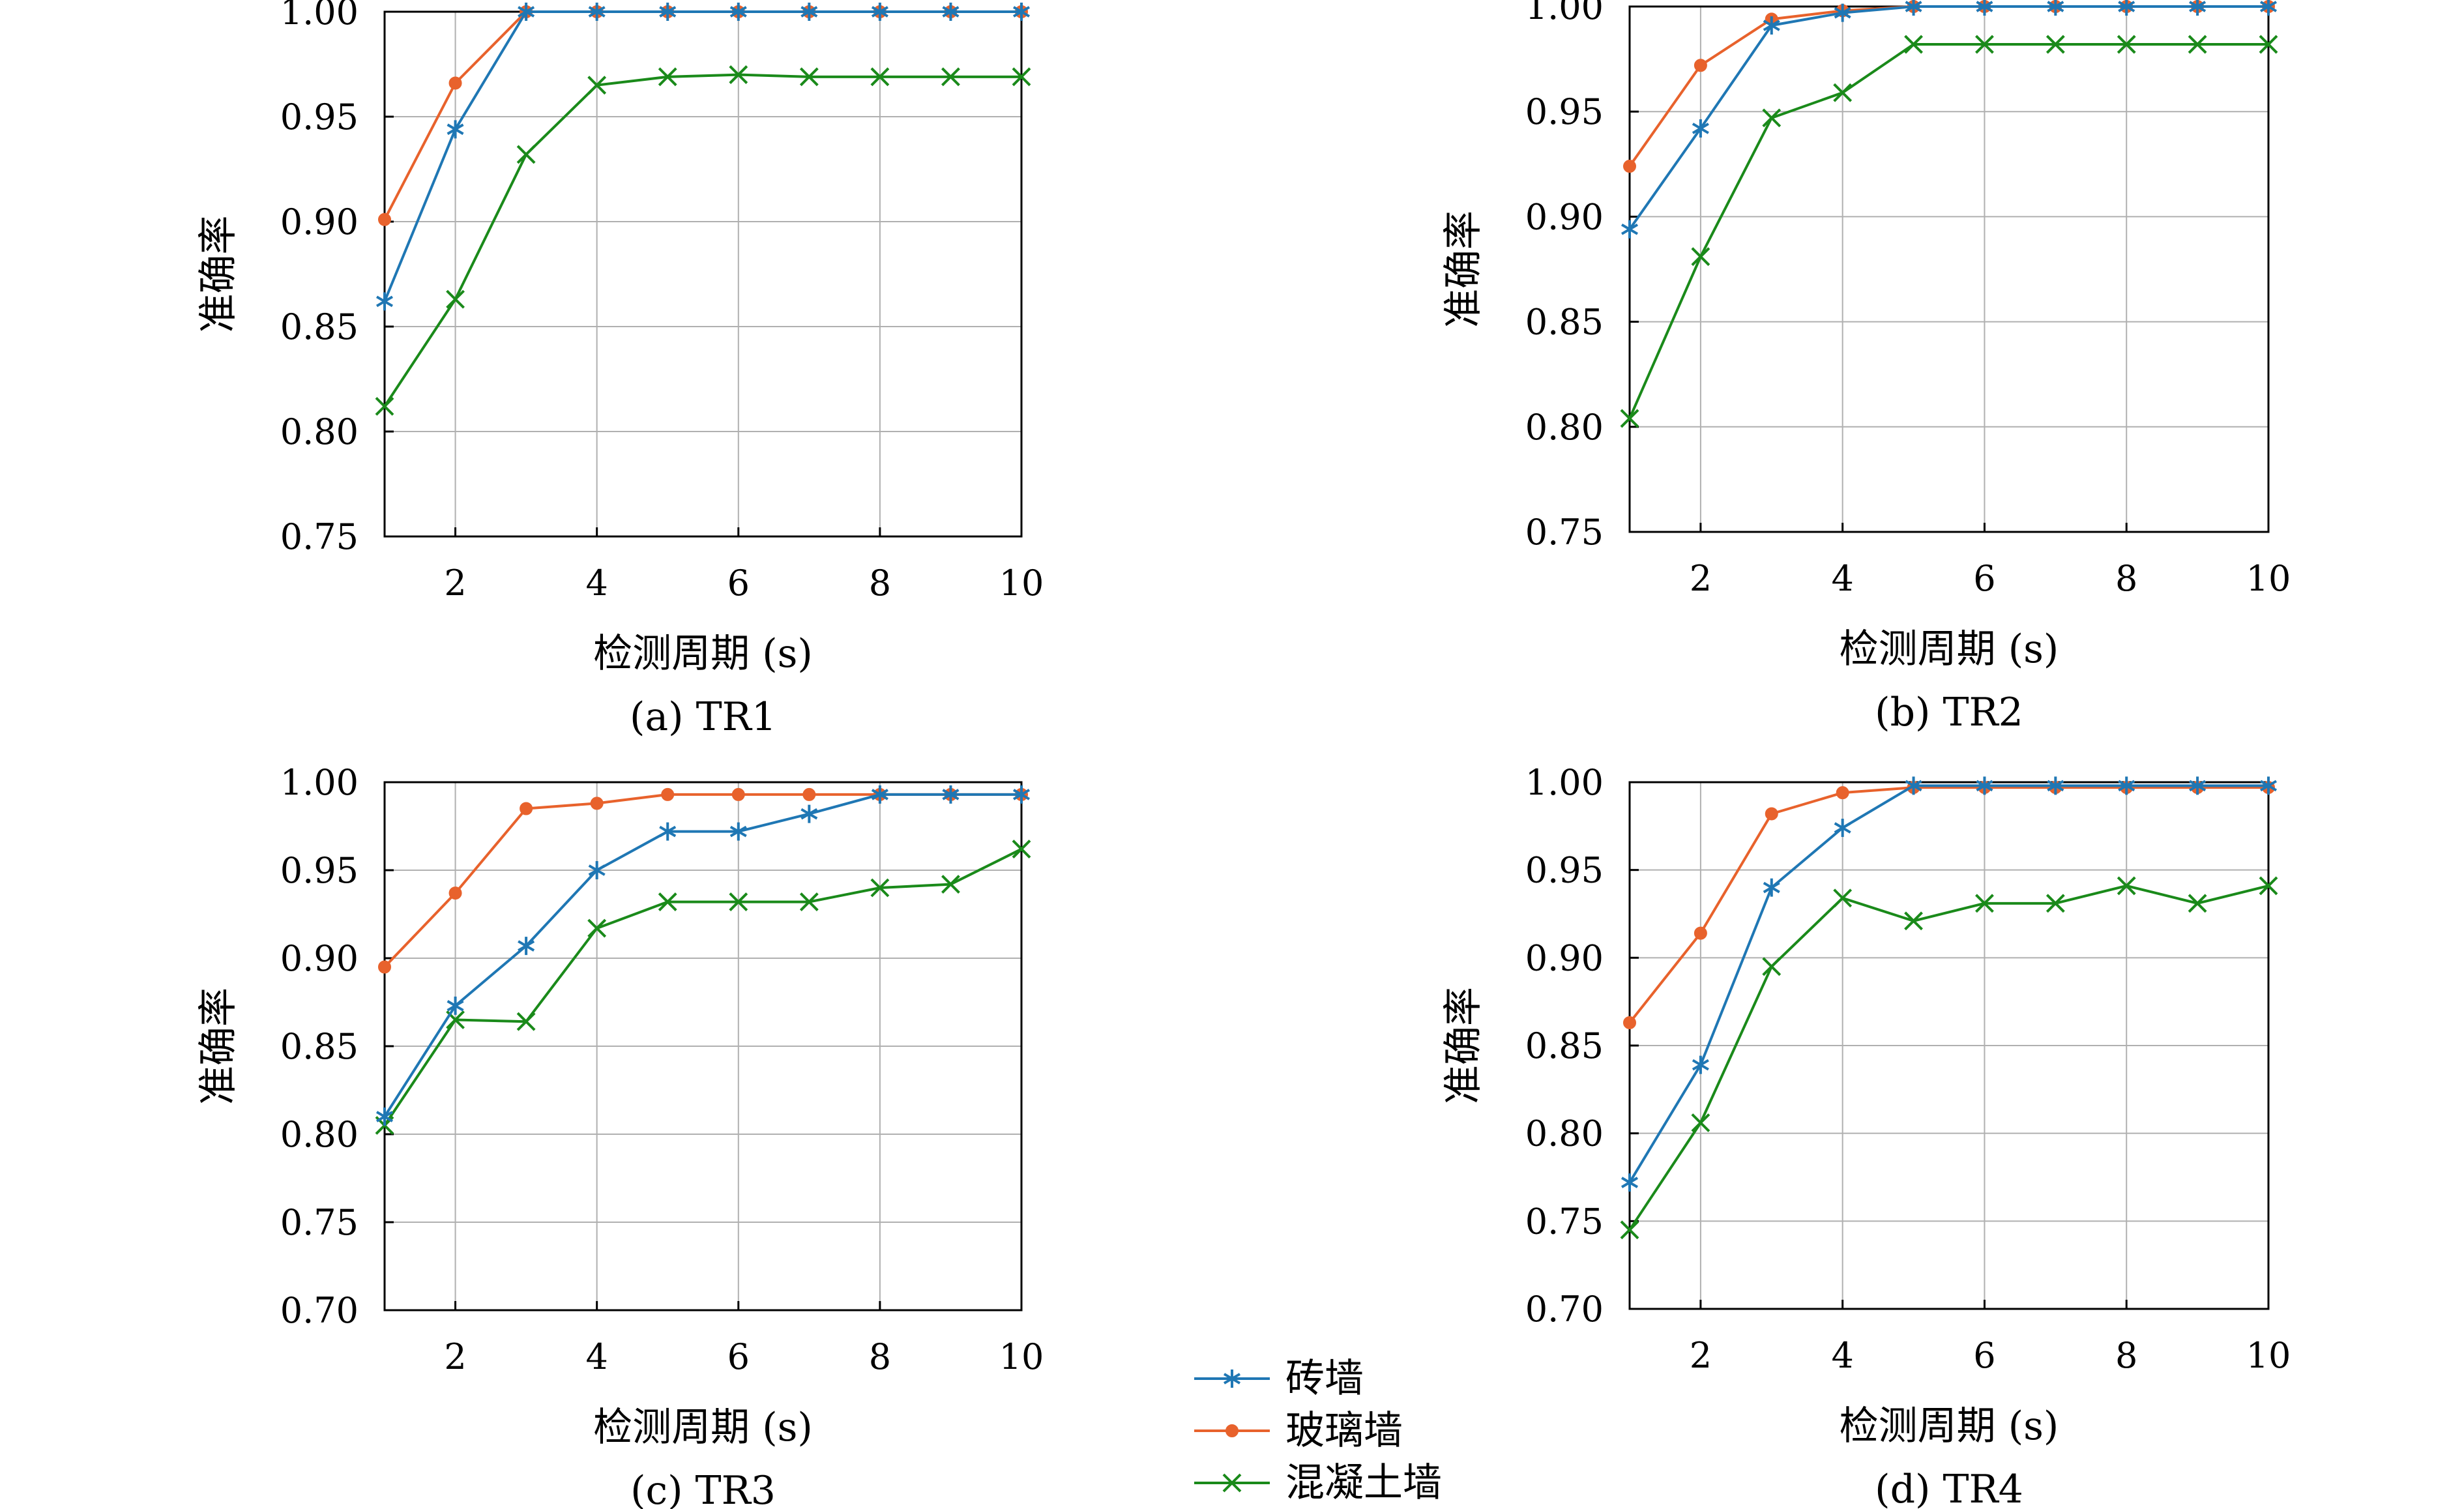 The width and height of the screenshot is (2464, 1509). Describe the element at coordinates (1582, 1046) in the screenshot. I see `y-ticks-tr4: 0.70 0.75 0.80 0.85 0.90 0.95 1.00` at that location.